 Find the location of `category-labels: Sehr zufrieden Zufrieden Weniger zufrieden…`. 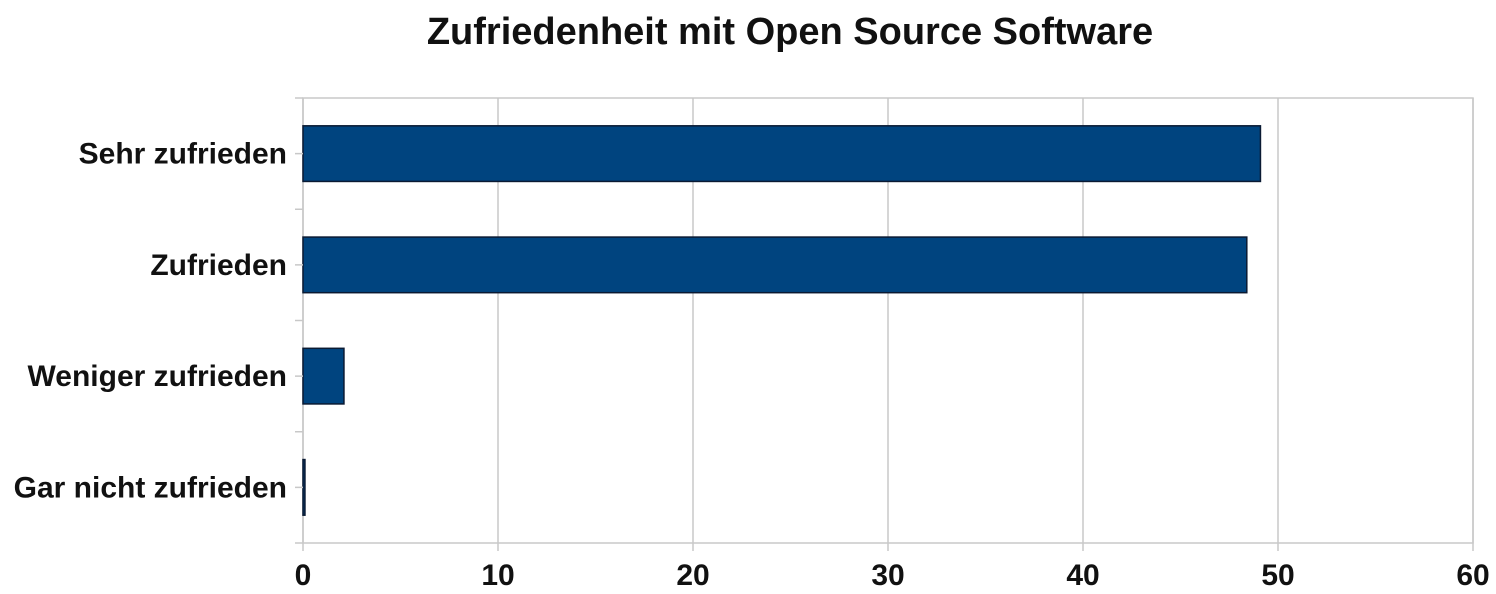

category-labels: Sehr zufrieden Zufrieden Weniger zufrieden… is located at coordinates (150, 321).